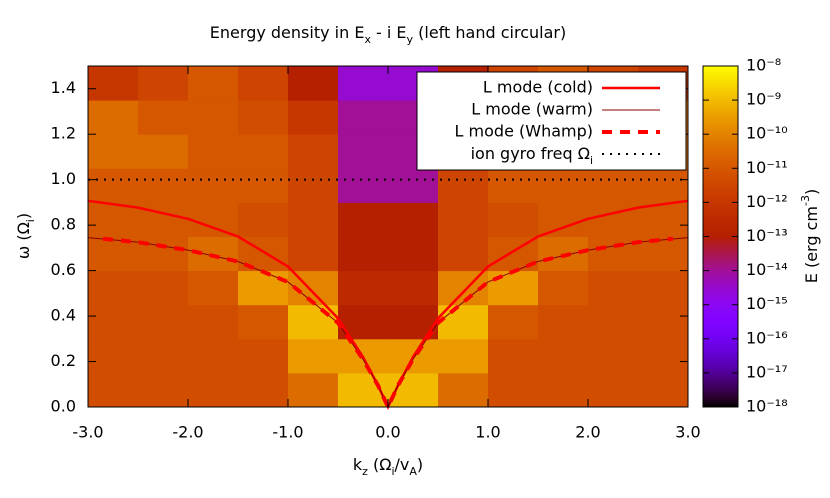 The height and width of the screenshot is (498, 830). Describe the element at coordinates (367, 39) in the screenshot. I see `text-run: x` at that location.